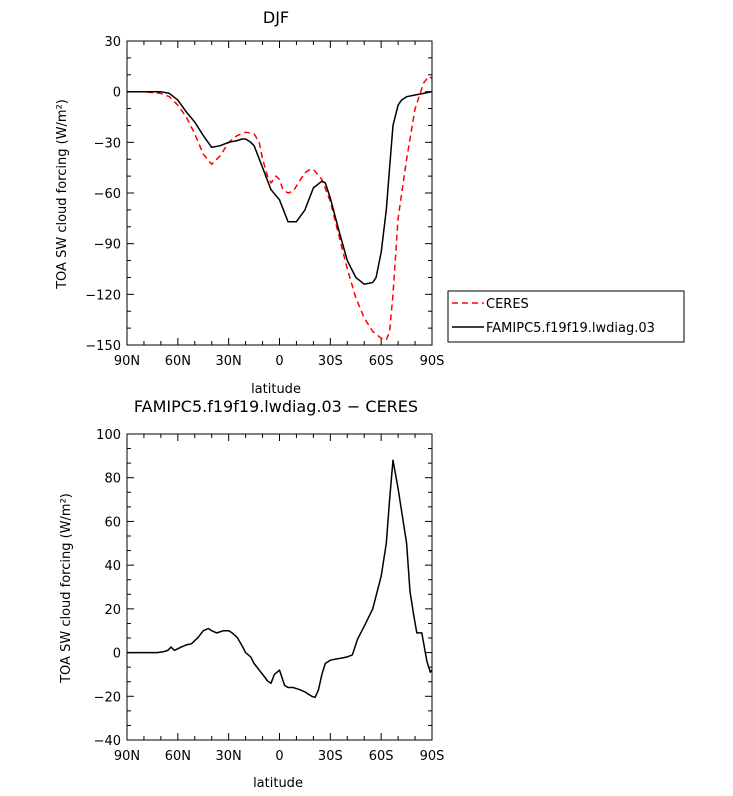 The height and width of the screenshot is (796, 733). Describe the element at coordinates (107, 143) in the screenshot. I see `y-tick-label: −30` at that location.